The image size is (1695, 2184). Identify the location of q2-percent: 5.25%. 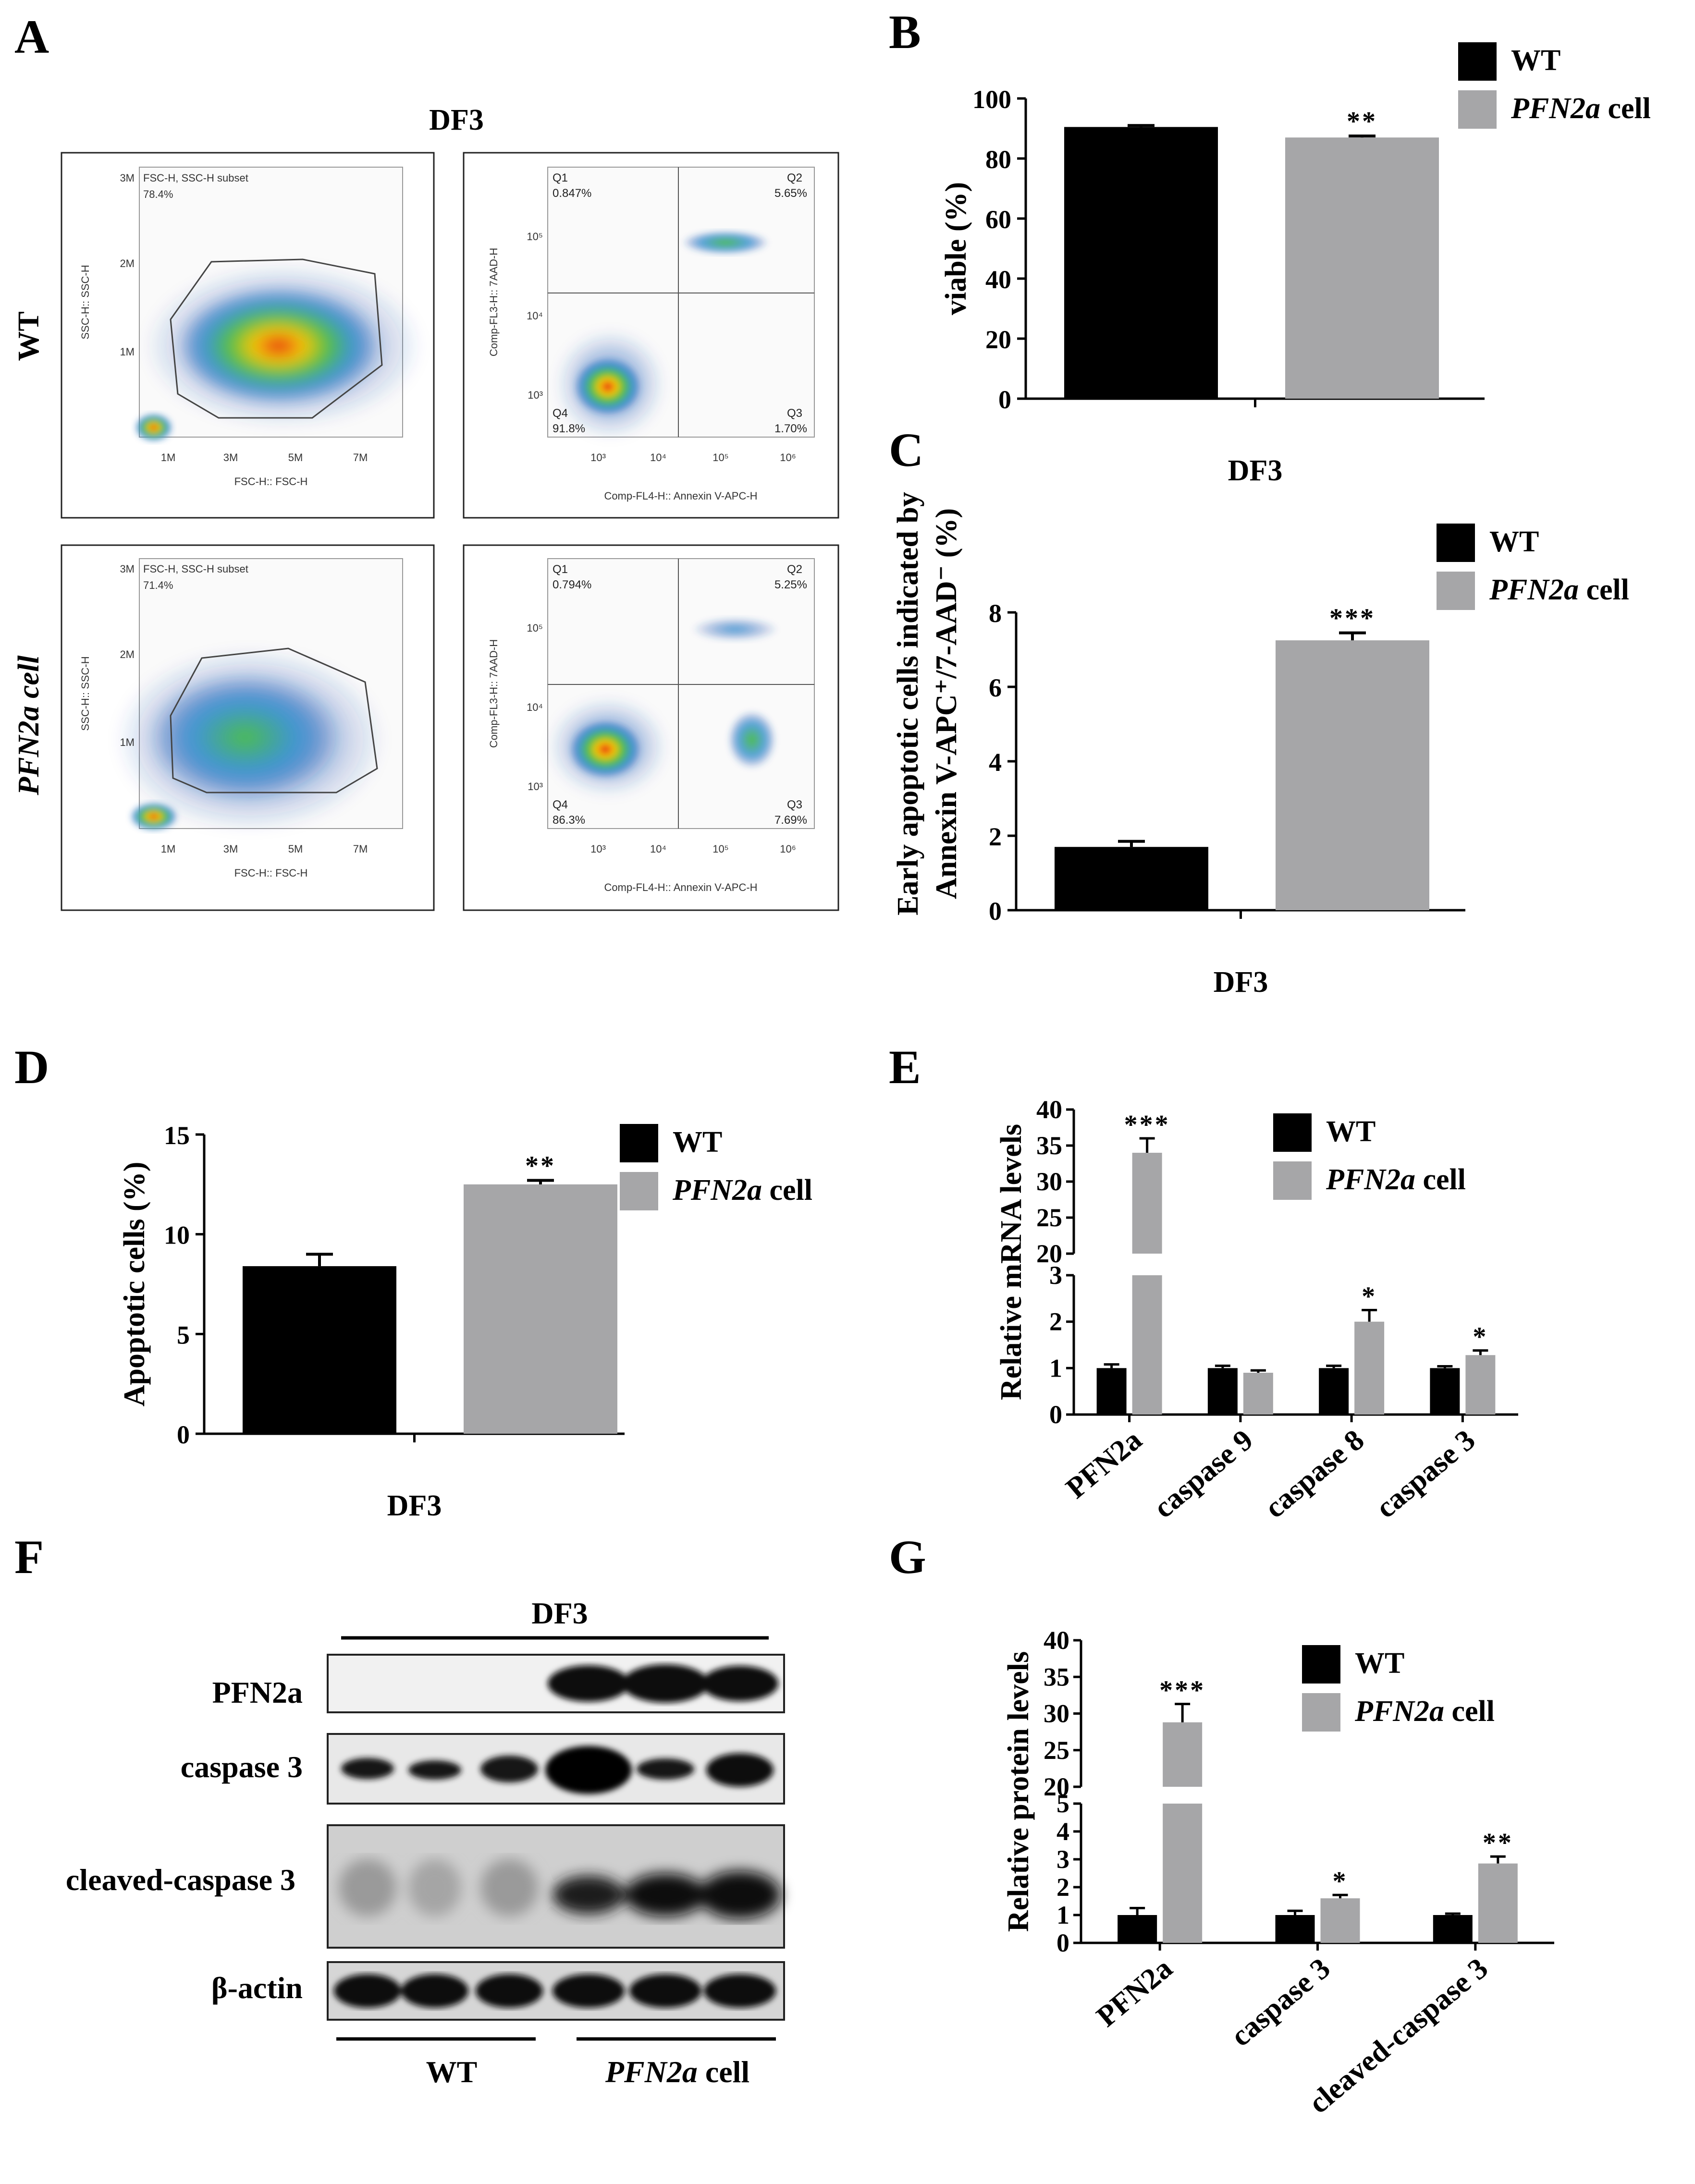
(790, 584).